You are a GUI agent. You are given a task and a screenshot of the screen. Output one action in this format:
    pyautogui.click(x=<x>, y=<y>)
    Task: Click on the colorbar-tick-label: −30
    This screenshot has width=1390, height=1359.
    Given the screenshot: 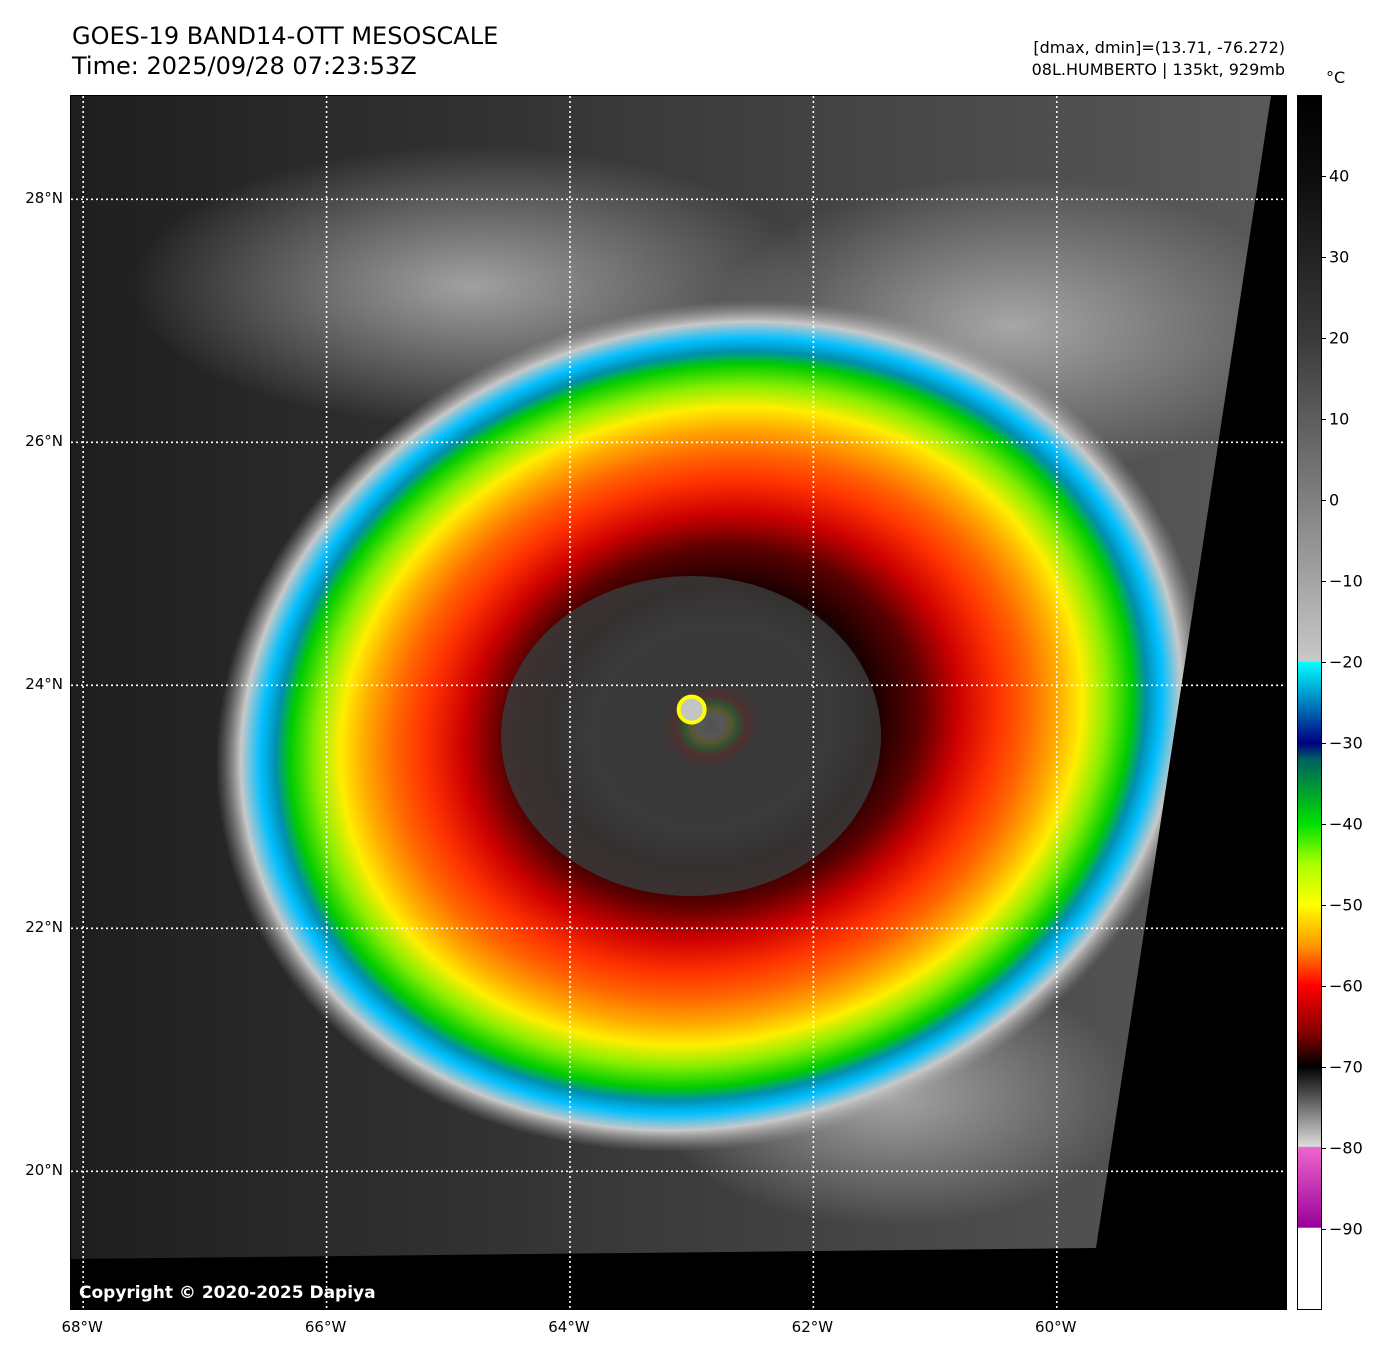 What is the action you would take?
    pyautogui.click(x=1346, y=743)
    